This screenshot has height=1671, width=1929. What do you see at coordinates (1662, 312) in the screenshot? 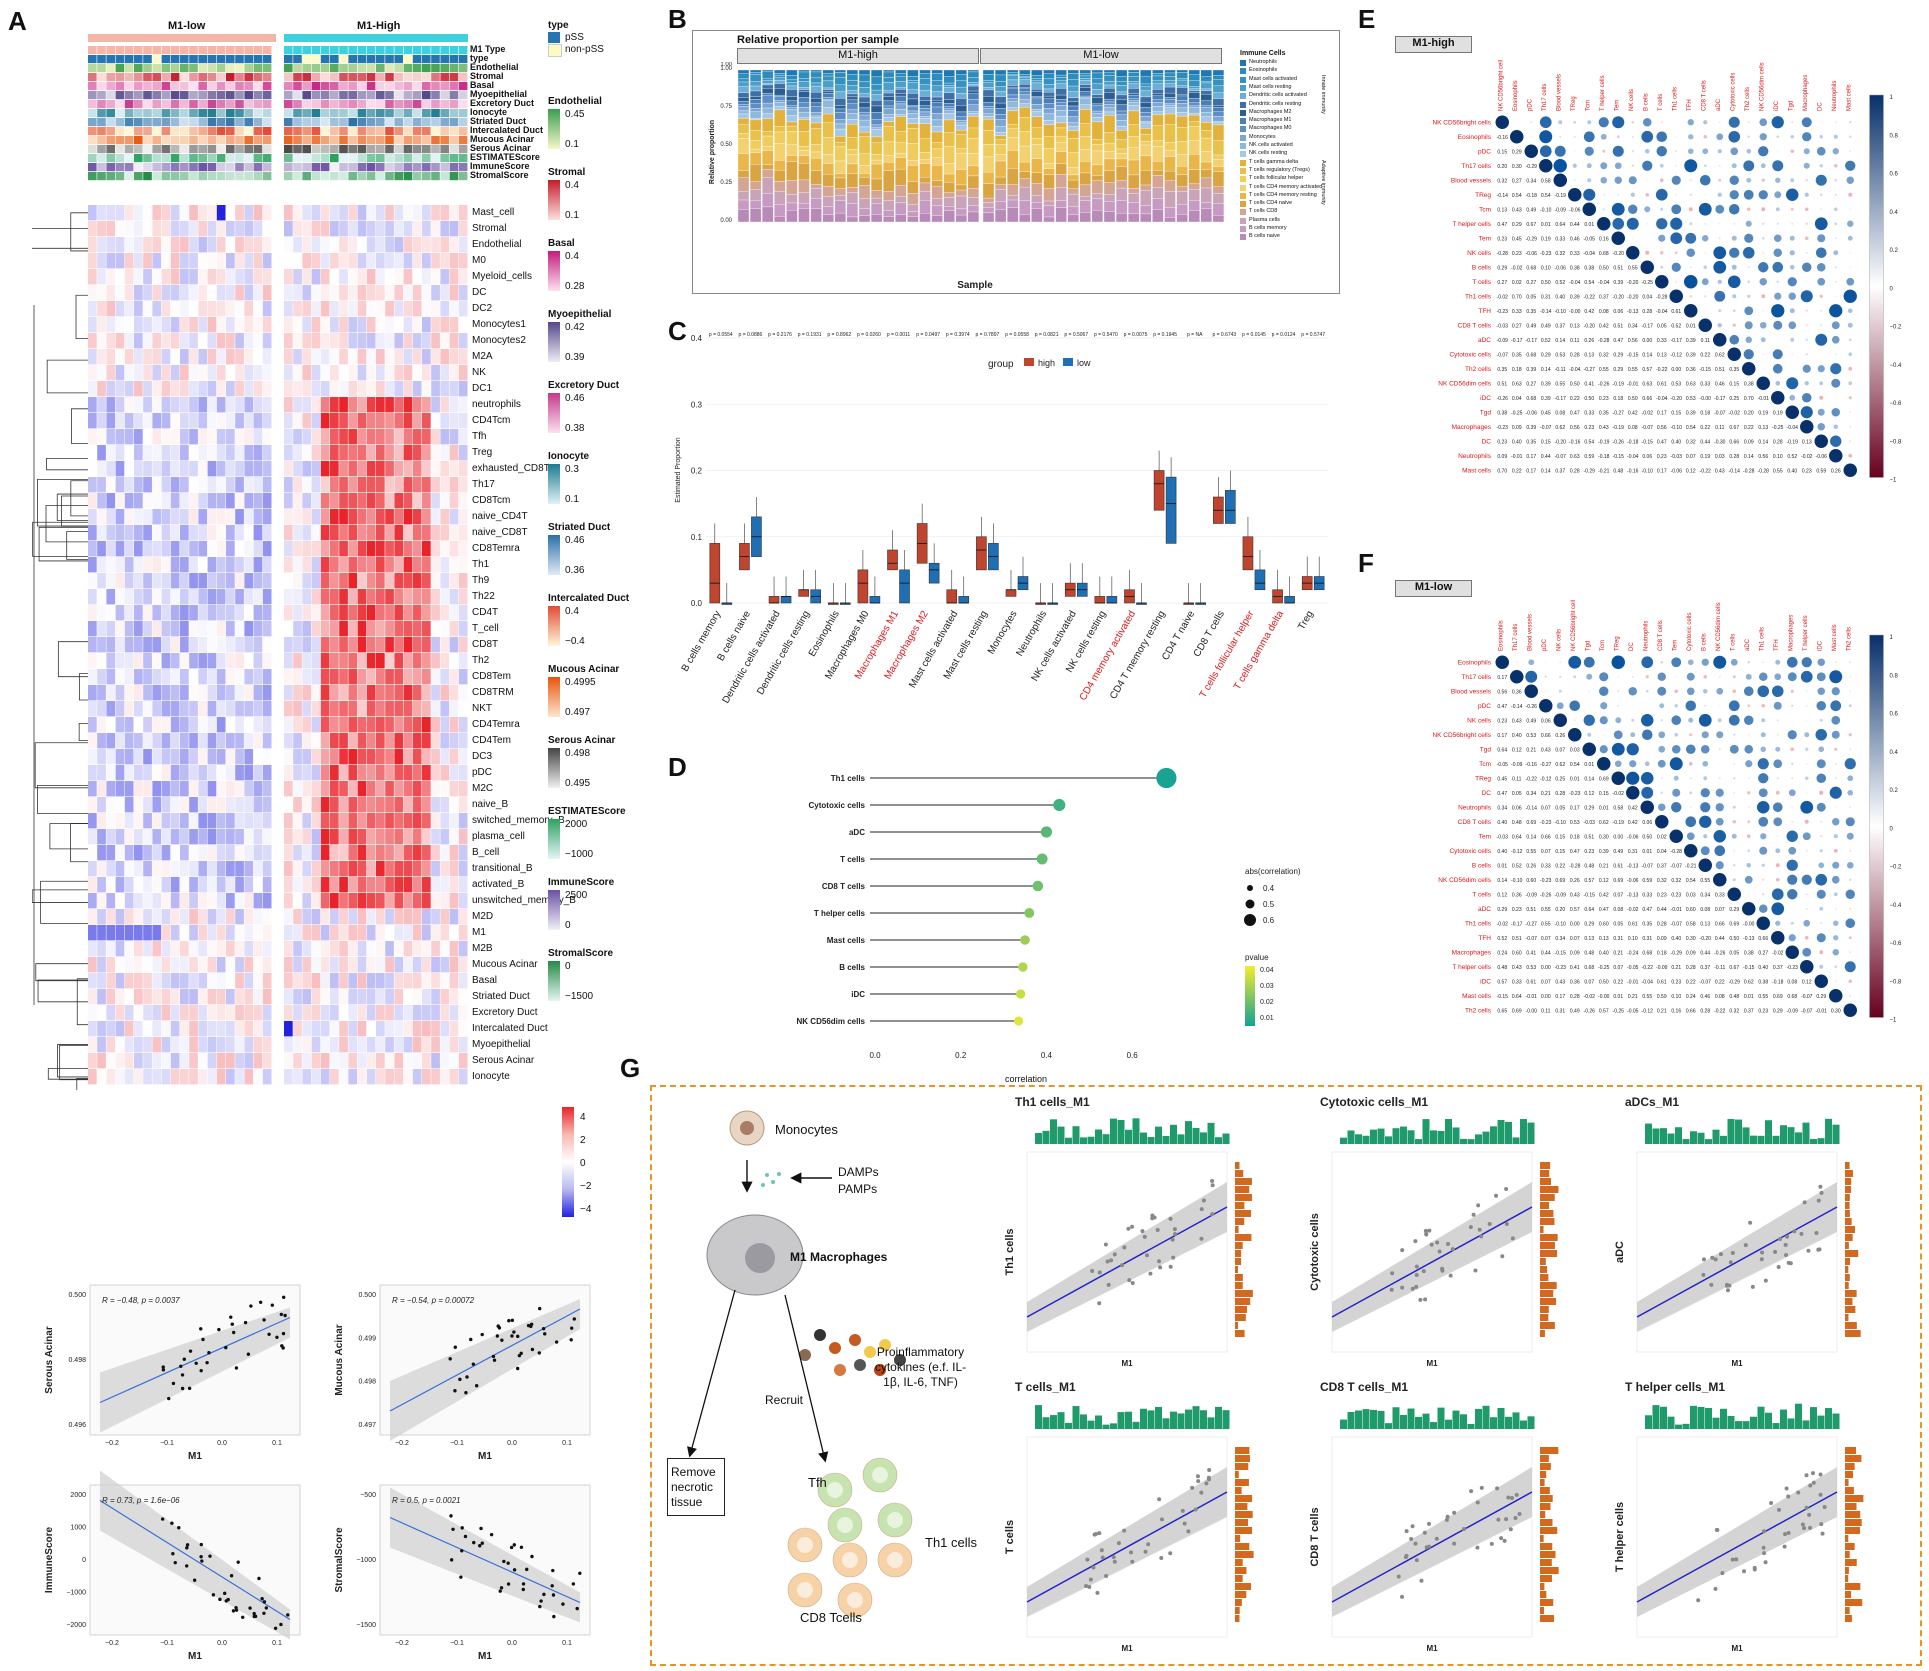
I see `corr-value: -0.04` at bounding box center [1662, 312].